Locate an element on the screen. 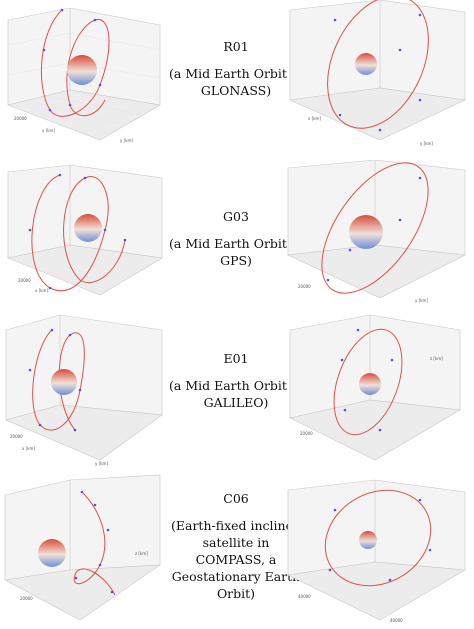  satellite-description: (a Mid Earth Orbit in GLONASS) is located at coordinates (236, 82).